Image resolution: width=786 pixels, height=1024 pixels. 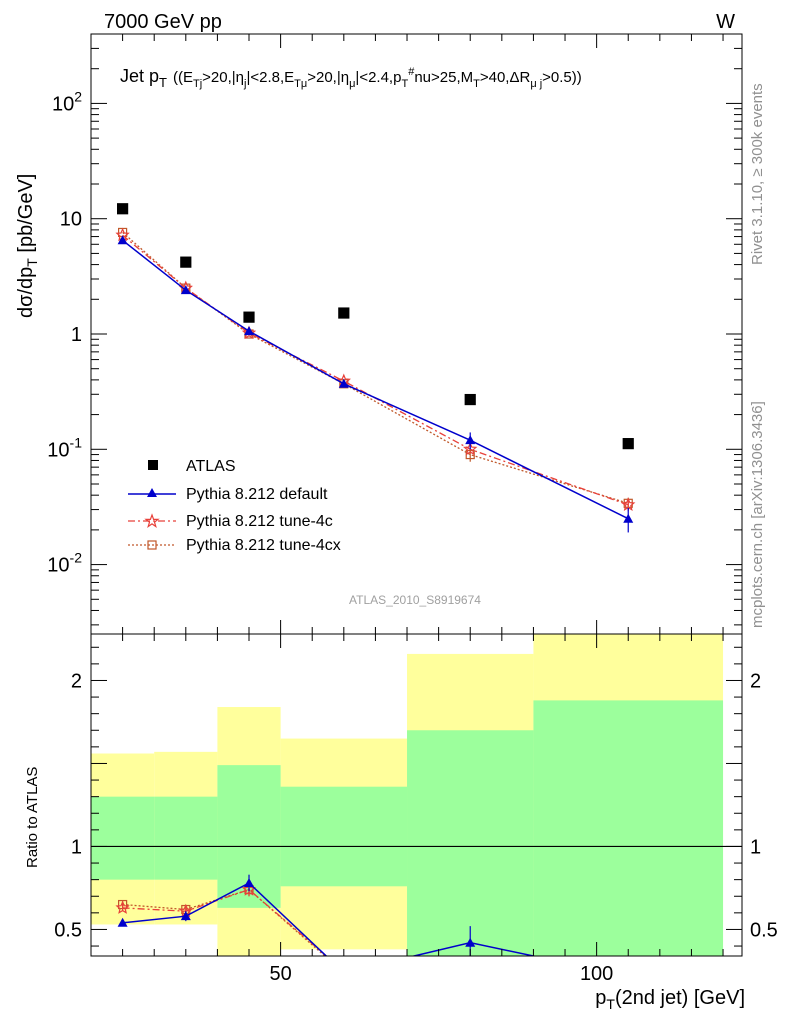 I want to click on y-tick-label-ratio-left-0: 0.5, so click(x=68, y=930).